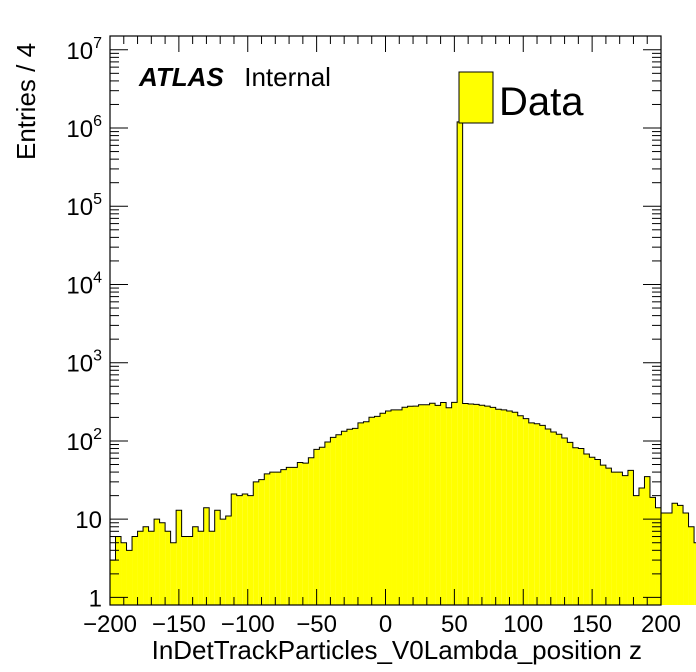  Describe the element at coordinates (385, 624) in the screenshot. I see `x-tick-label: 0` at that location.